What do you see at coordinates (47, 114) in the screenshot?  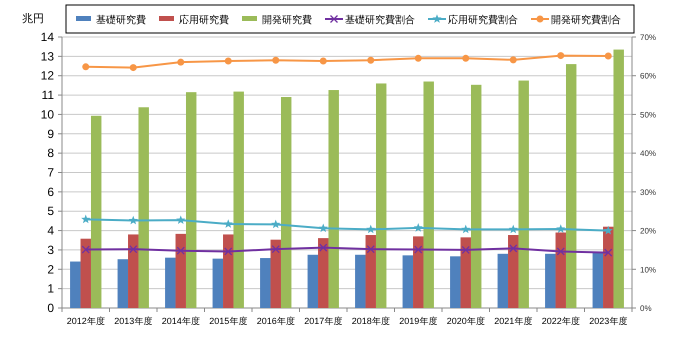 I see `y-tick-label: 10` at bounding box center [47, 114].